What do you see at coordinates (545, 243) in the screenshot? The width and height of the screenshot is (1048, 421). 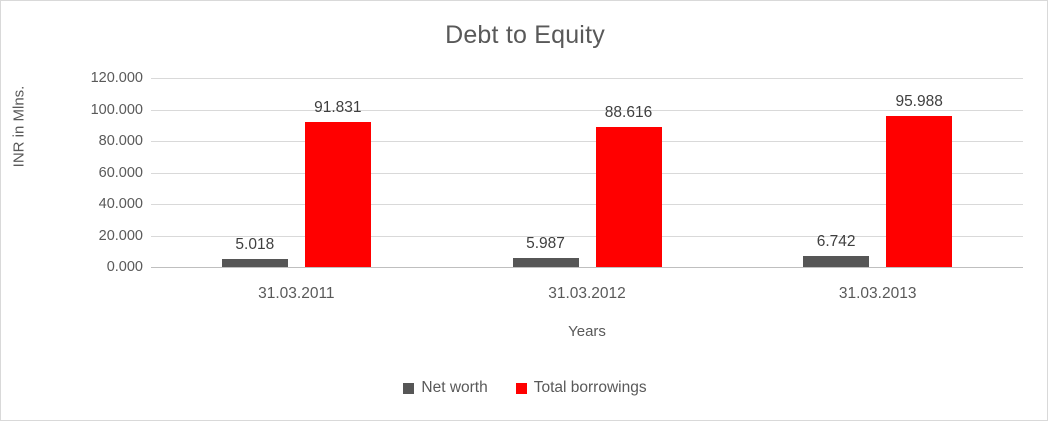 I see `bar-value-label: 5.987` at bounding box center [545, 243].